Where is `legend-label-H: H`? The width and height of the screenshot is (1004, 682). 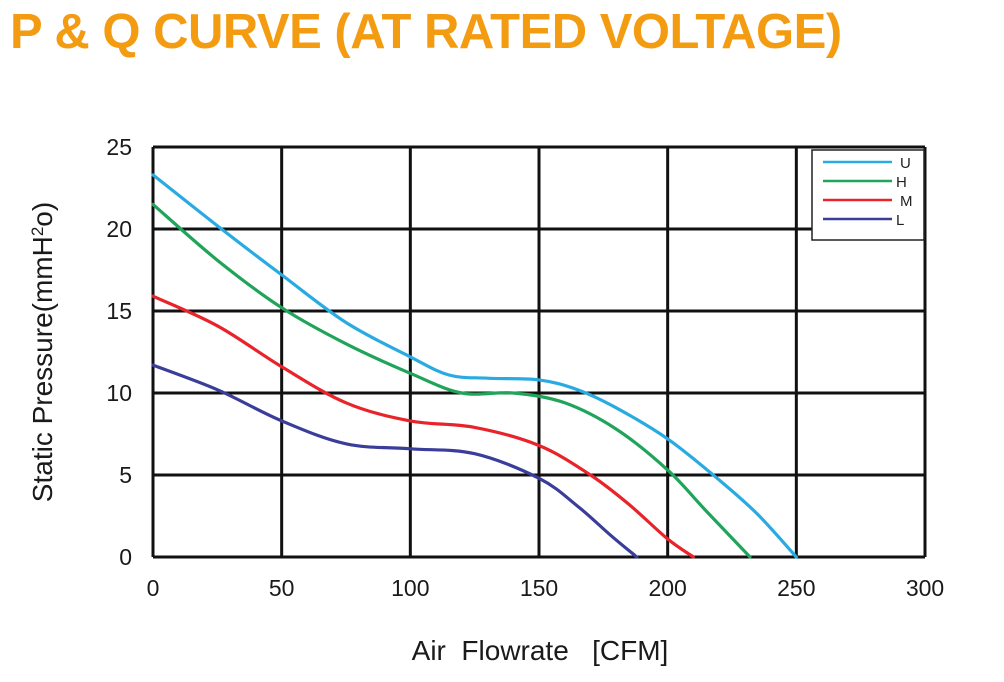 legend-label-H: H is located at coordinates (901, 182).